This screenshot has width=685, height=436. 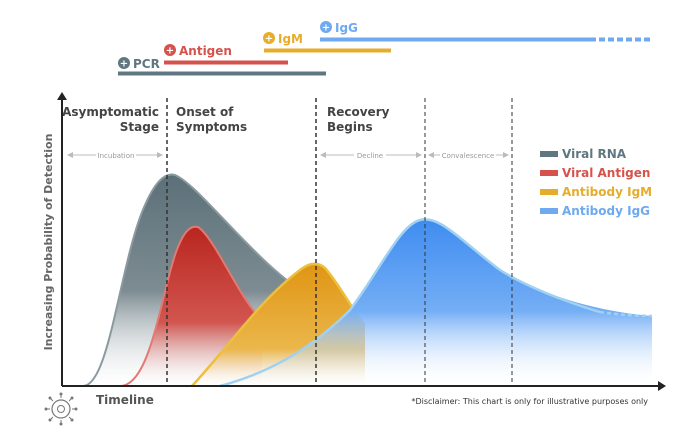 I want to click on svg-text: Recovery, so click(x=358, y=112).